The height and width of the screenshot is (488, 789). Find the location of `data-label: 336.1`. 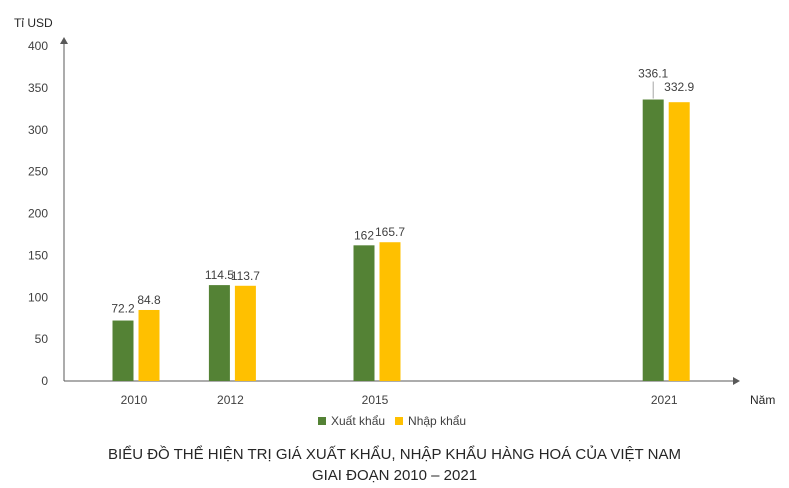

data-label: 336.1 is located at coordinates (653, 74).